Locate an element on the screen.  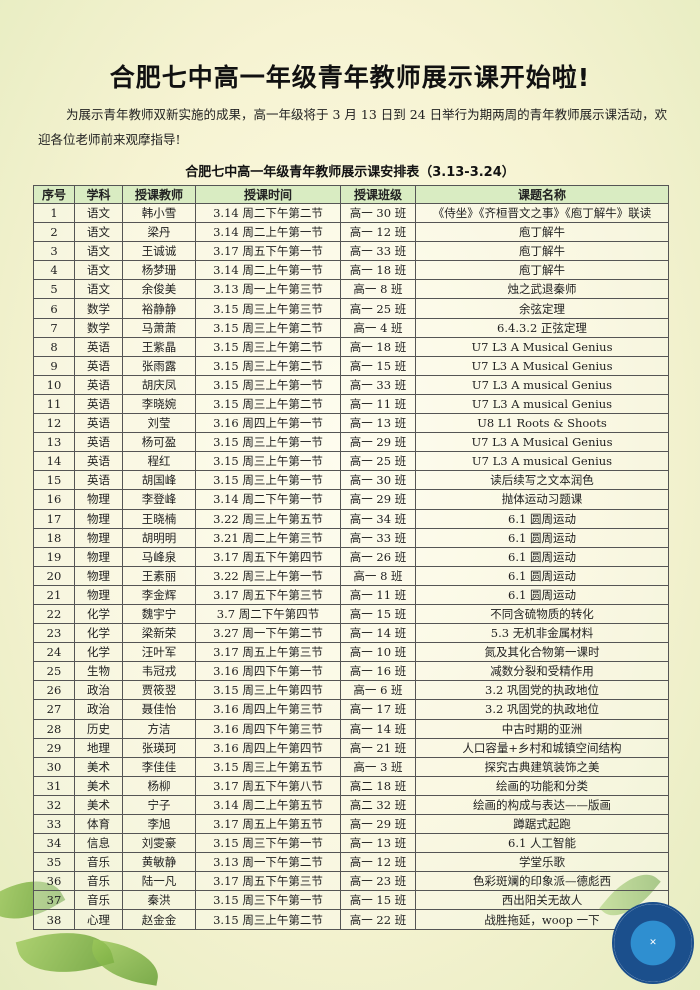
column-header: 授课班级 is located at coordinates (378, 194).